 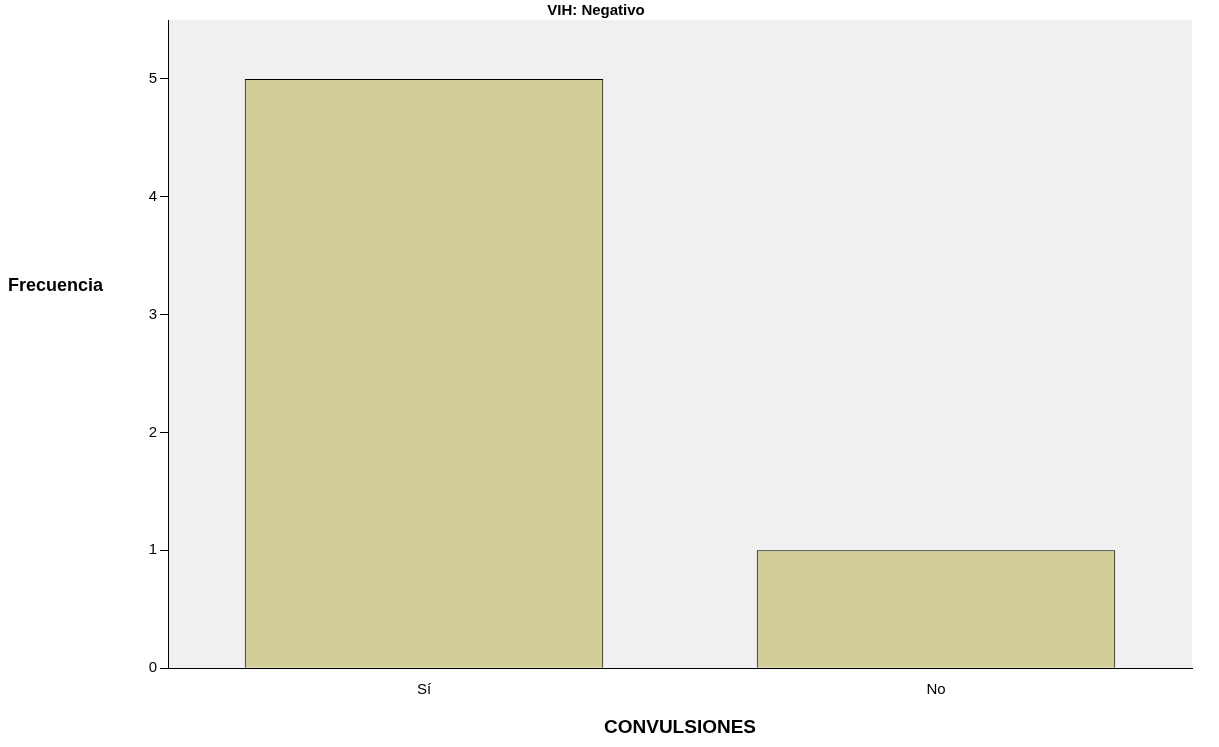 What do you see at coordinates (152, 667) in the screenshot?
I see `y-tick-label: 0` at bounding box center [152, 667].